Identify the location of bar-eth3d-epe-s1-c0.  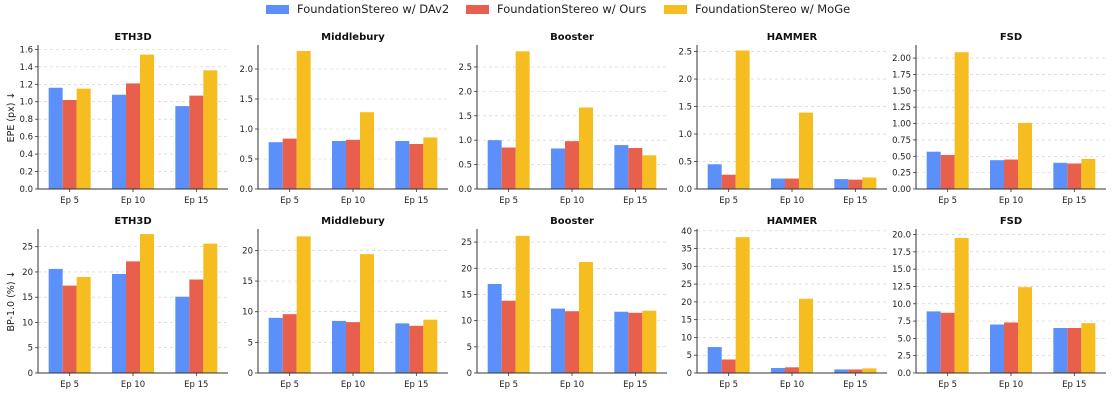
(69, 144).